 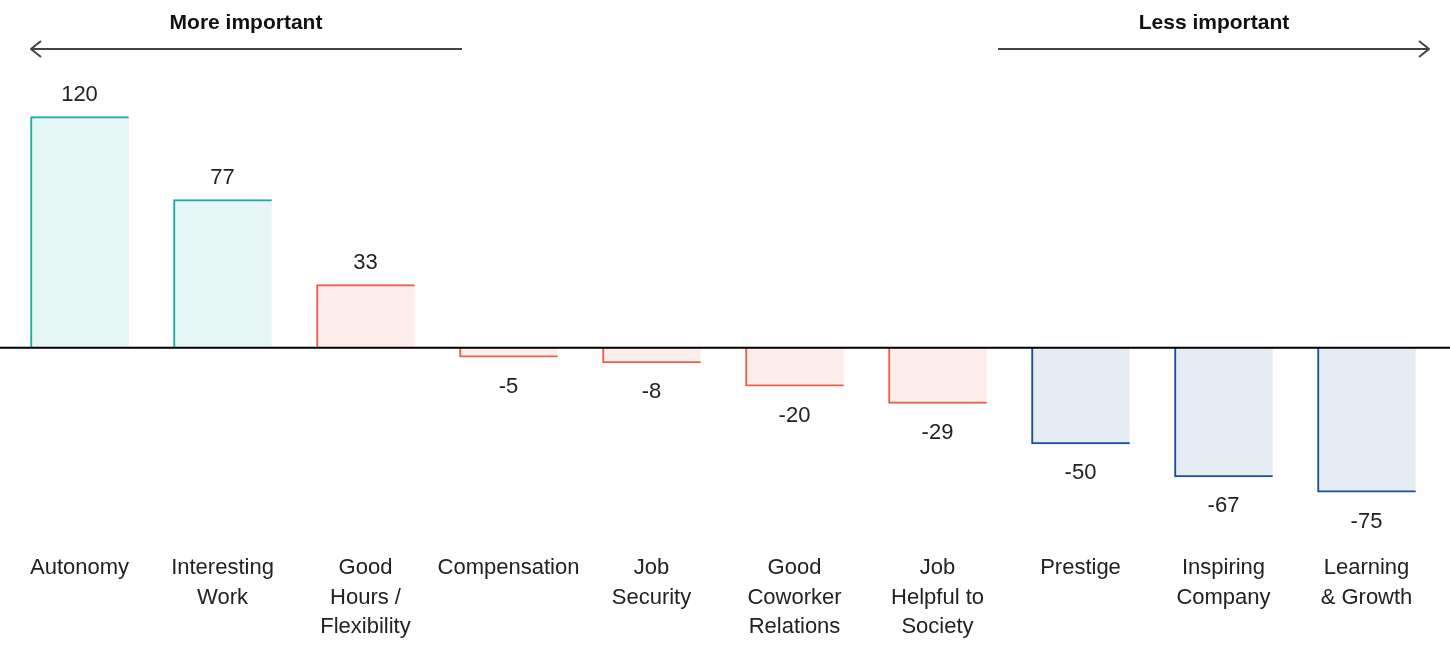 I want to click on data-label: 33, so click(x=365, y=262).